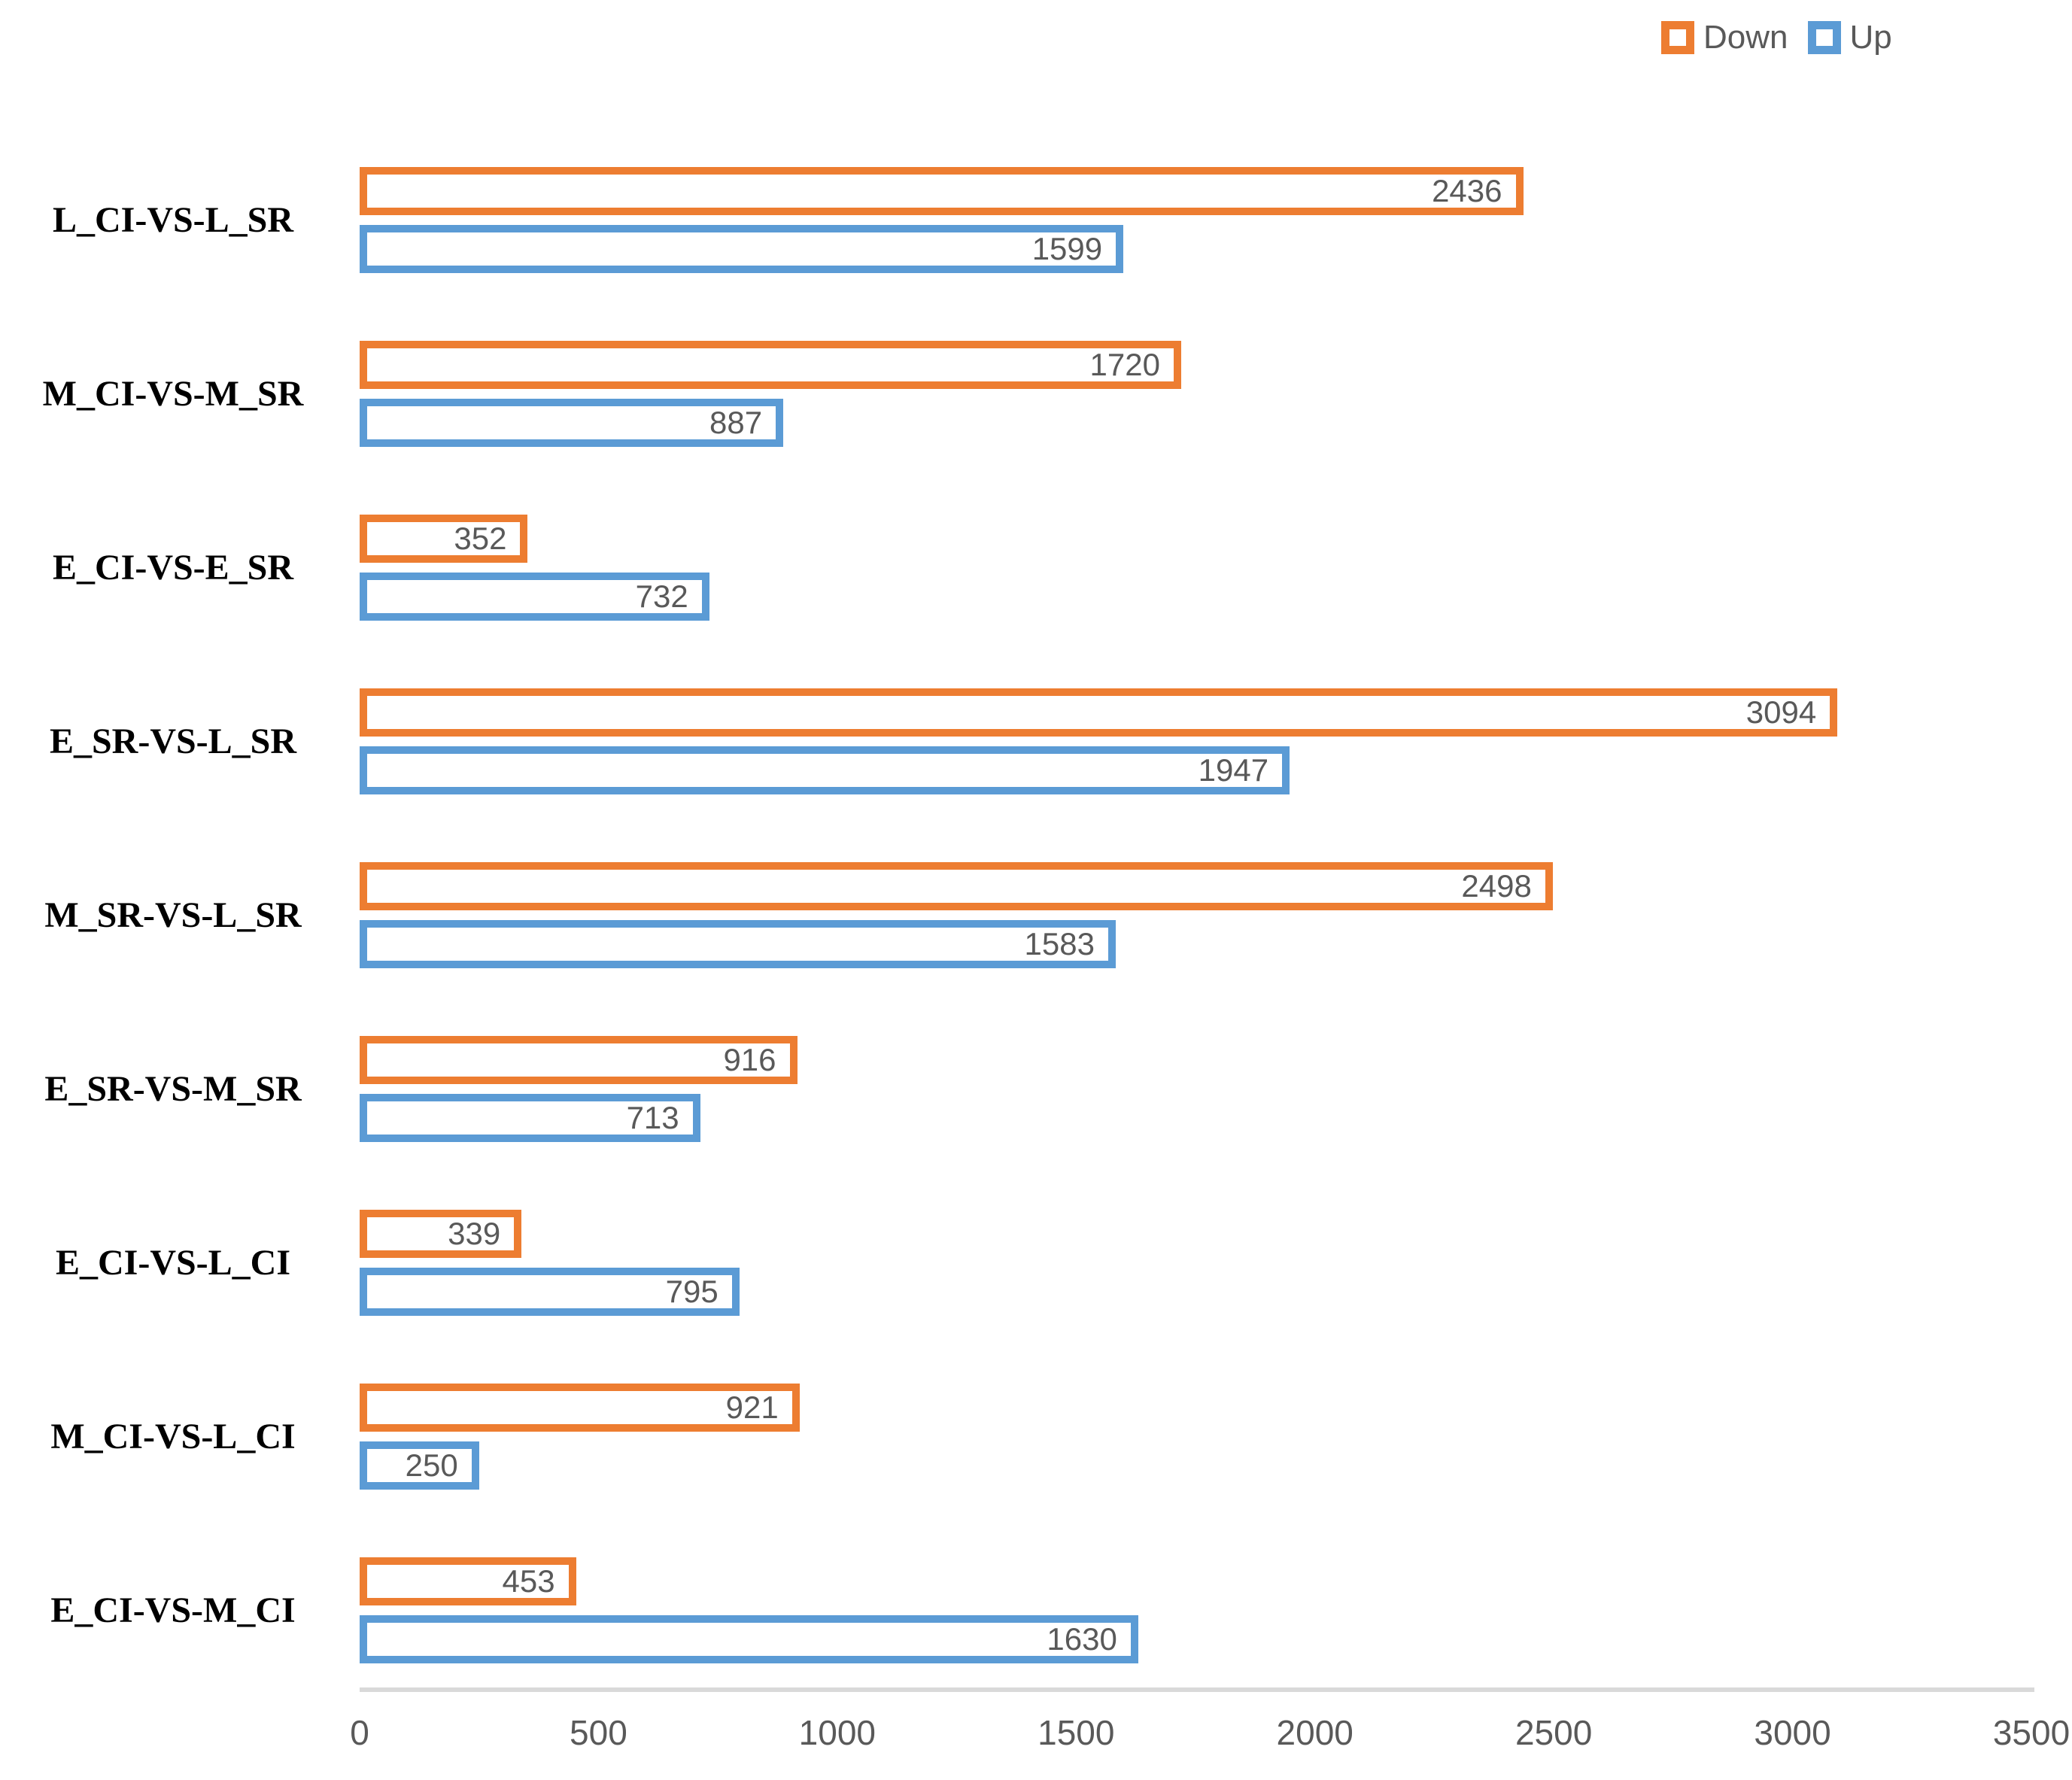 This screenshot has width=2072, height=1780. I want to click on x-axis: 0 500 1000 1500 2000 2500 3000 3500, so click(1210, 1736).